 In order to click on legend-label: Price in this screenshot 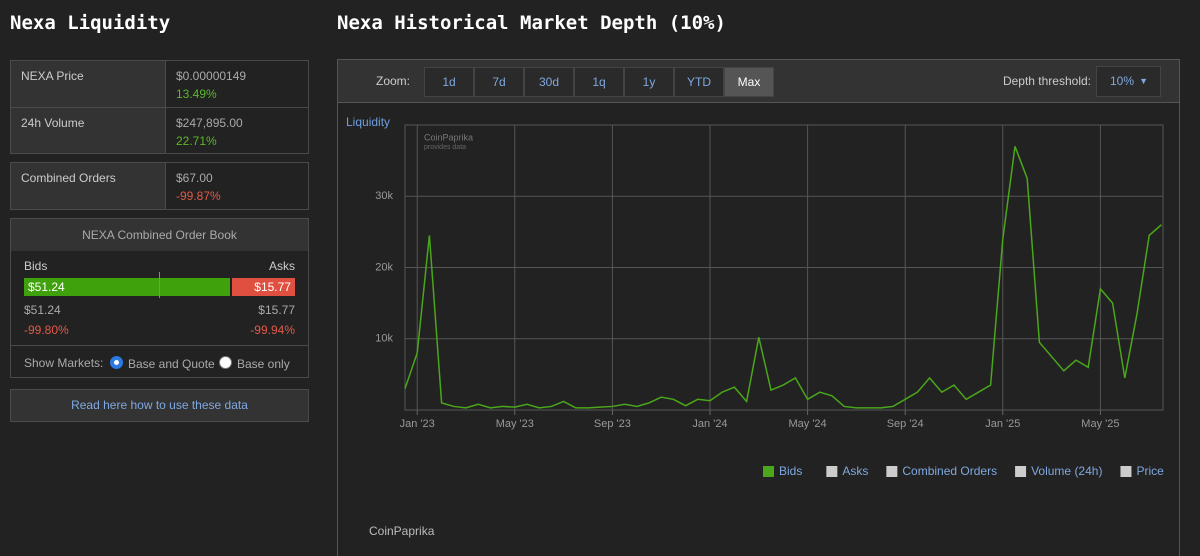, I will do `click(1150, 471)`.